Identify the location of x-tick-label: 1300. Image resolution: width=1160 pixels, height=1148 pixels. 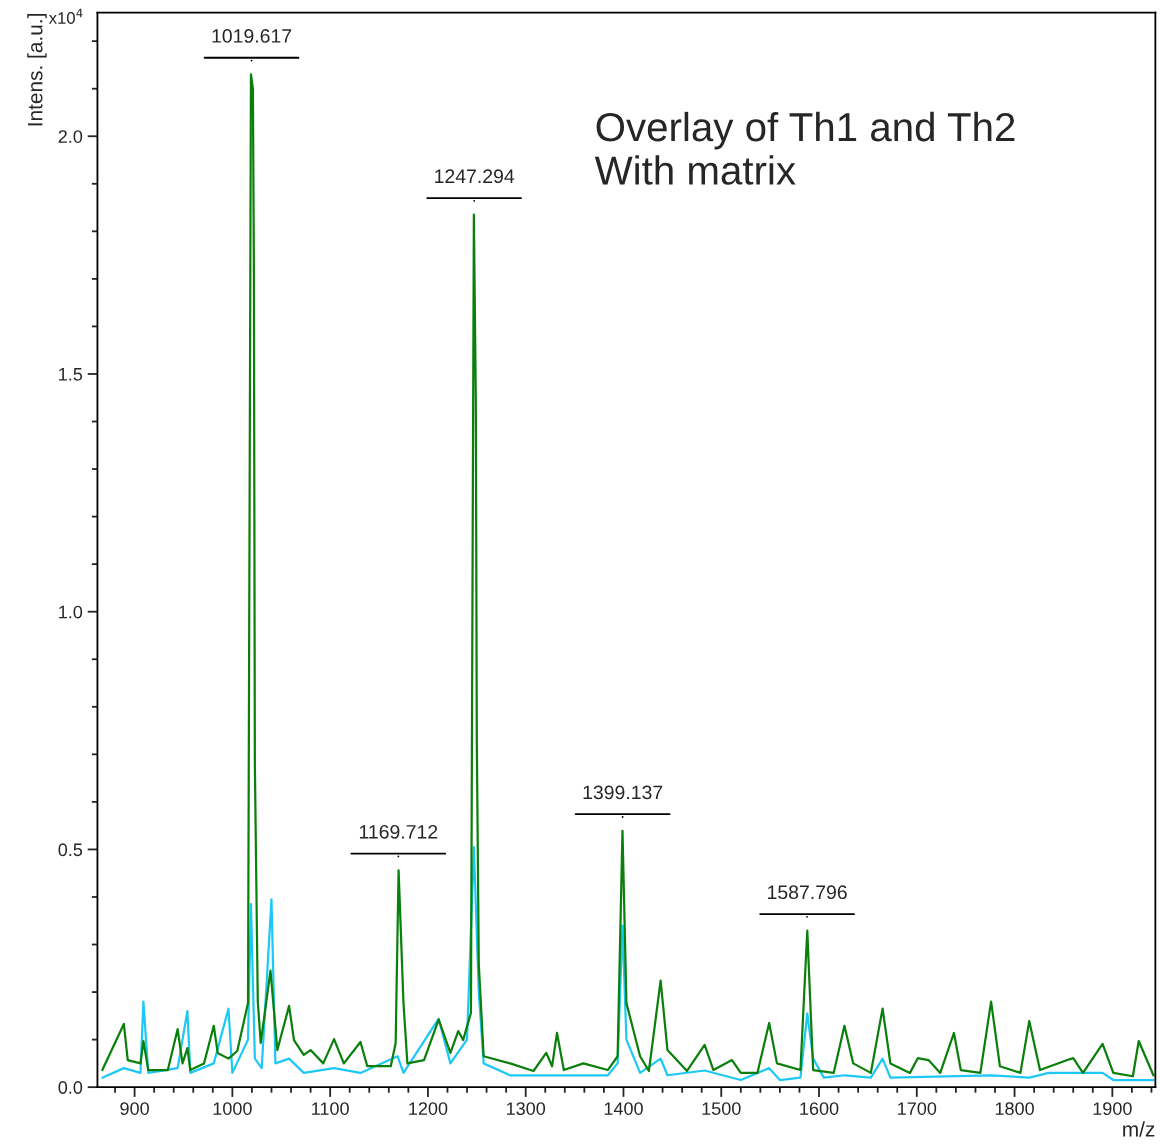
(526, 1108).